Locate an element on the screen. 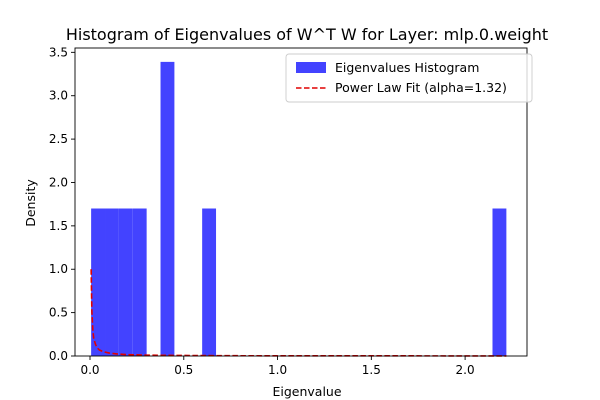  y-tick-label: 1.5 is located at coordinates (58, 226).